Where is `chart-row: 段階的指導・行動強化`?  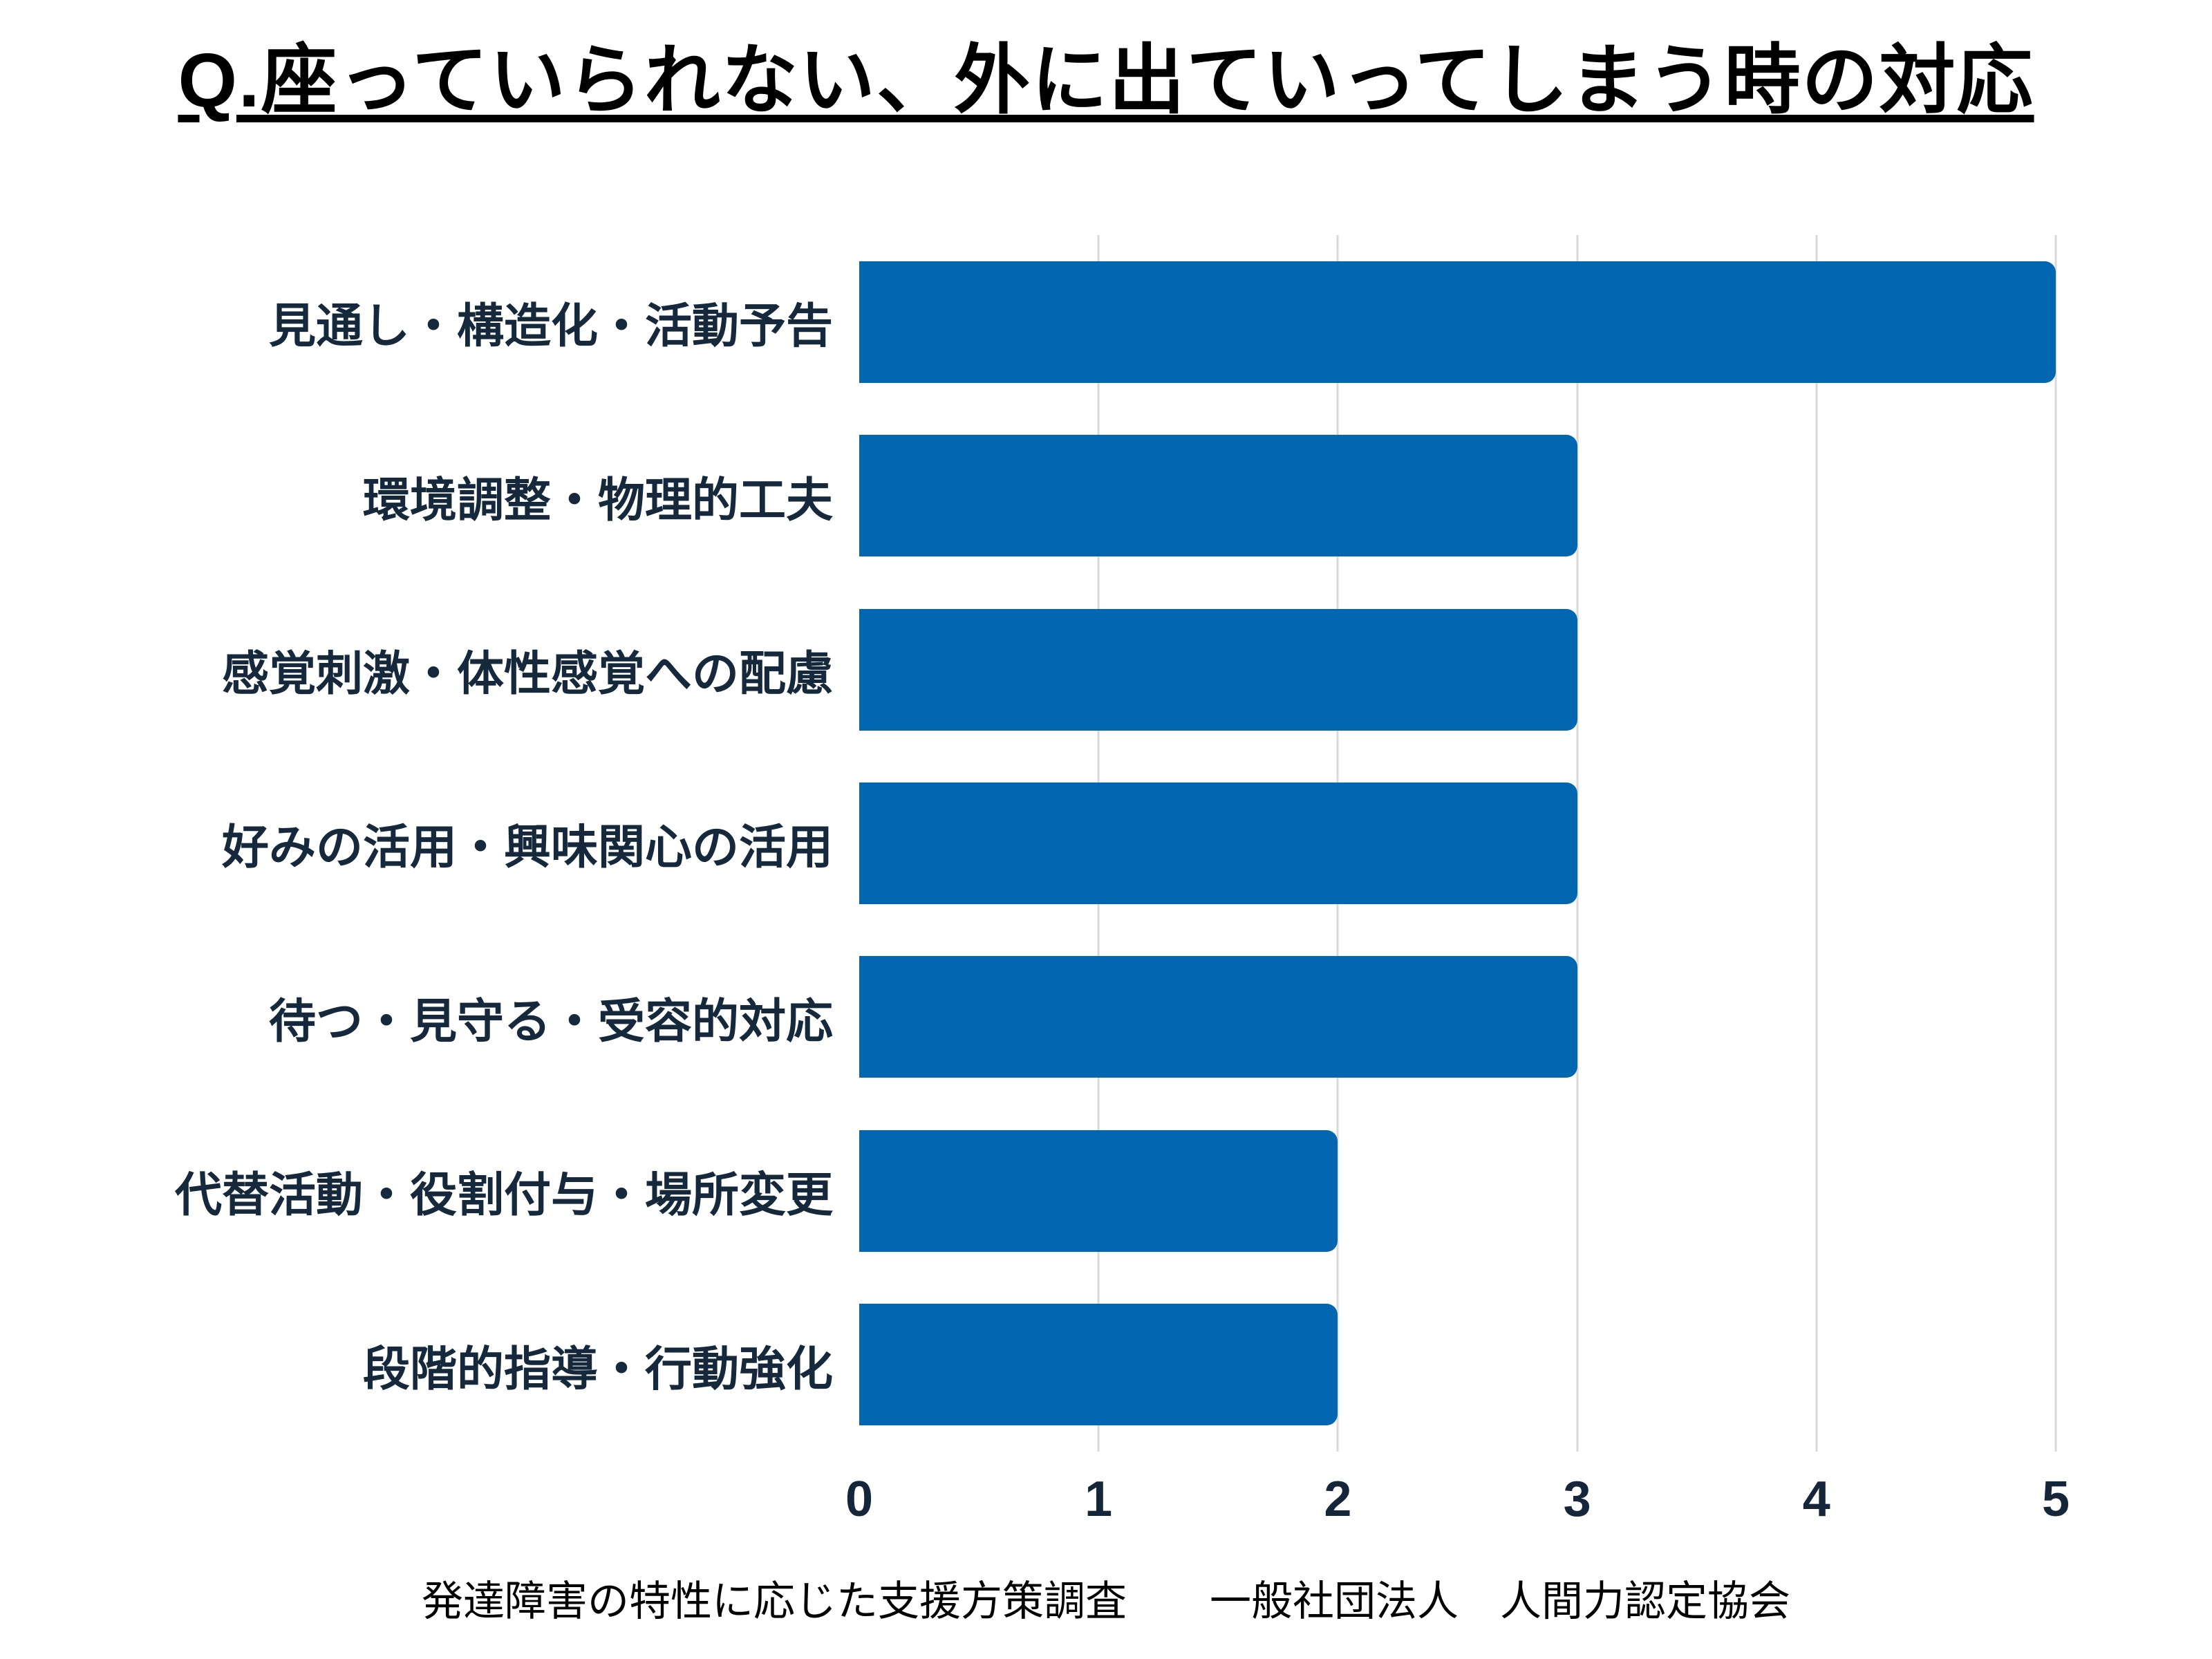
chart-row: 段階的指導・行動強化 is located at coordinates (1028, 1365).